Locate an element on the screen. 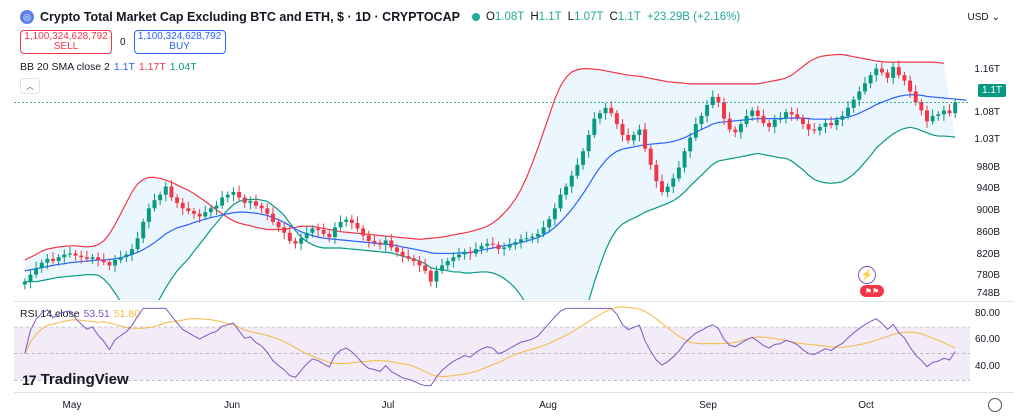 This screenshot has width=1024, height=419. rsi-axis-label: 80.00 is located at coordinates (987, 313).